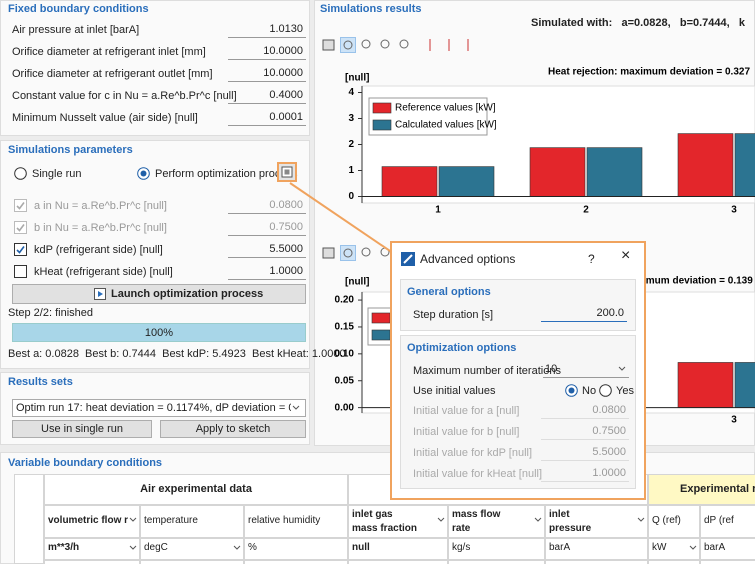 The image size is (755, 564). I want to click on radio-label: No, so click(589, 391).